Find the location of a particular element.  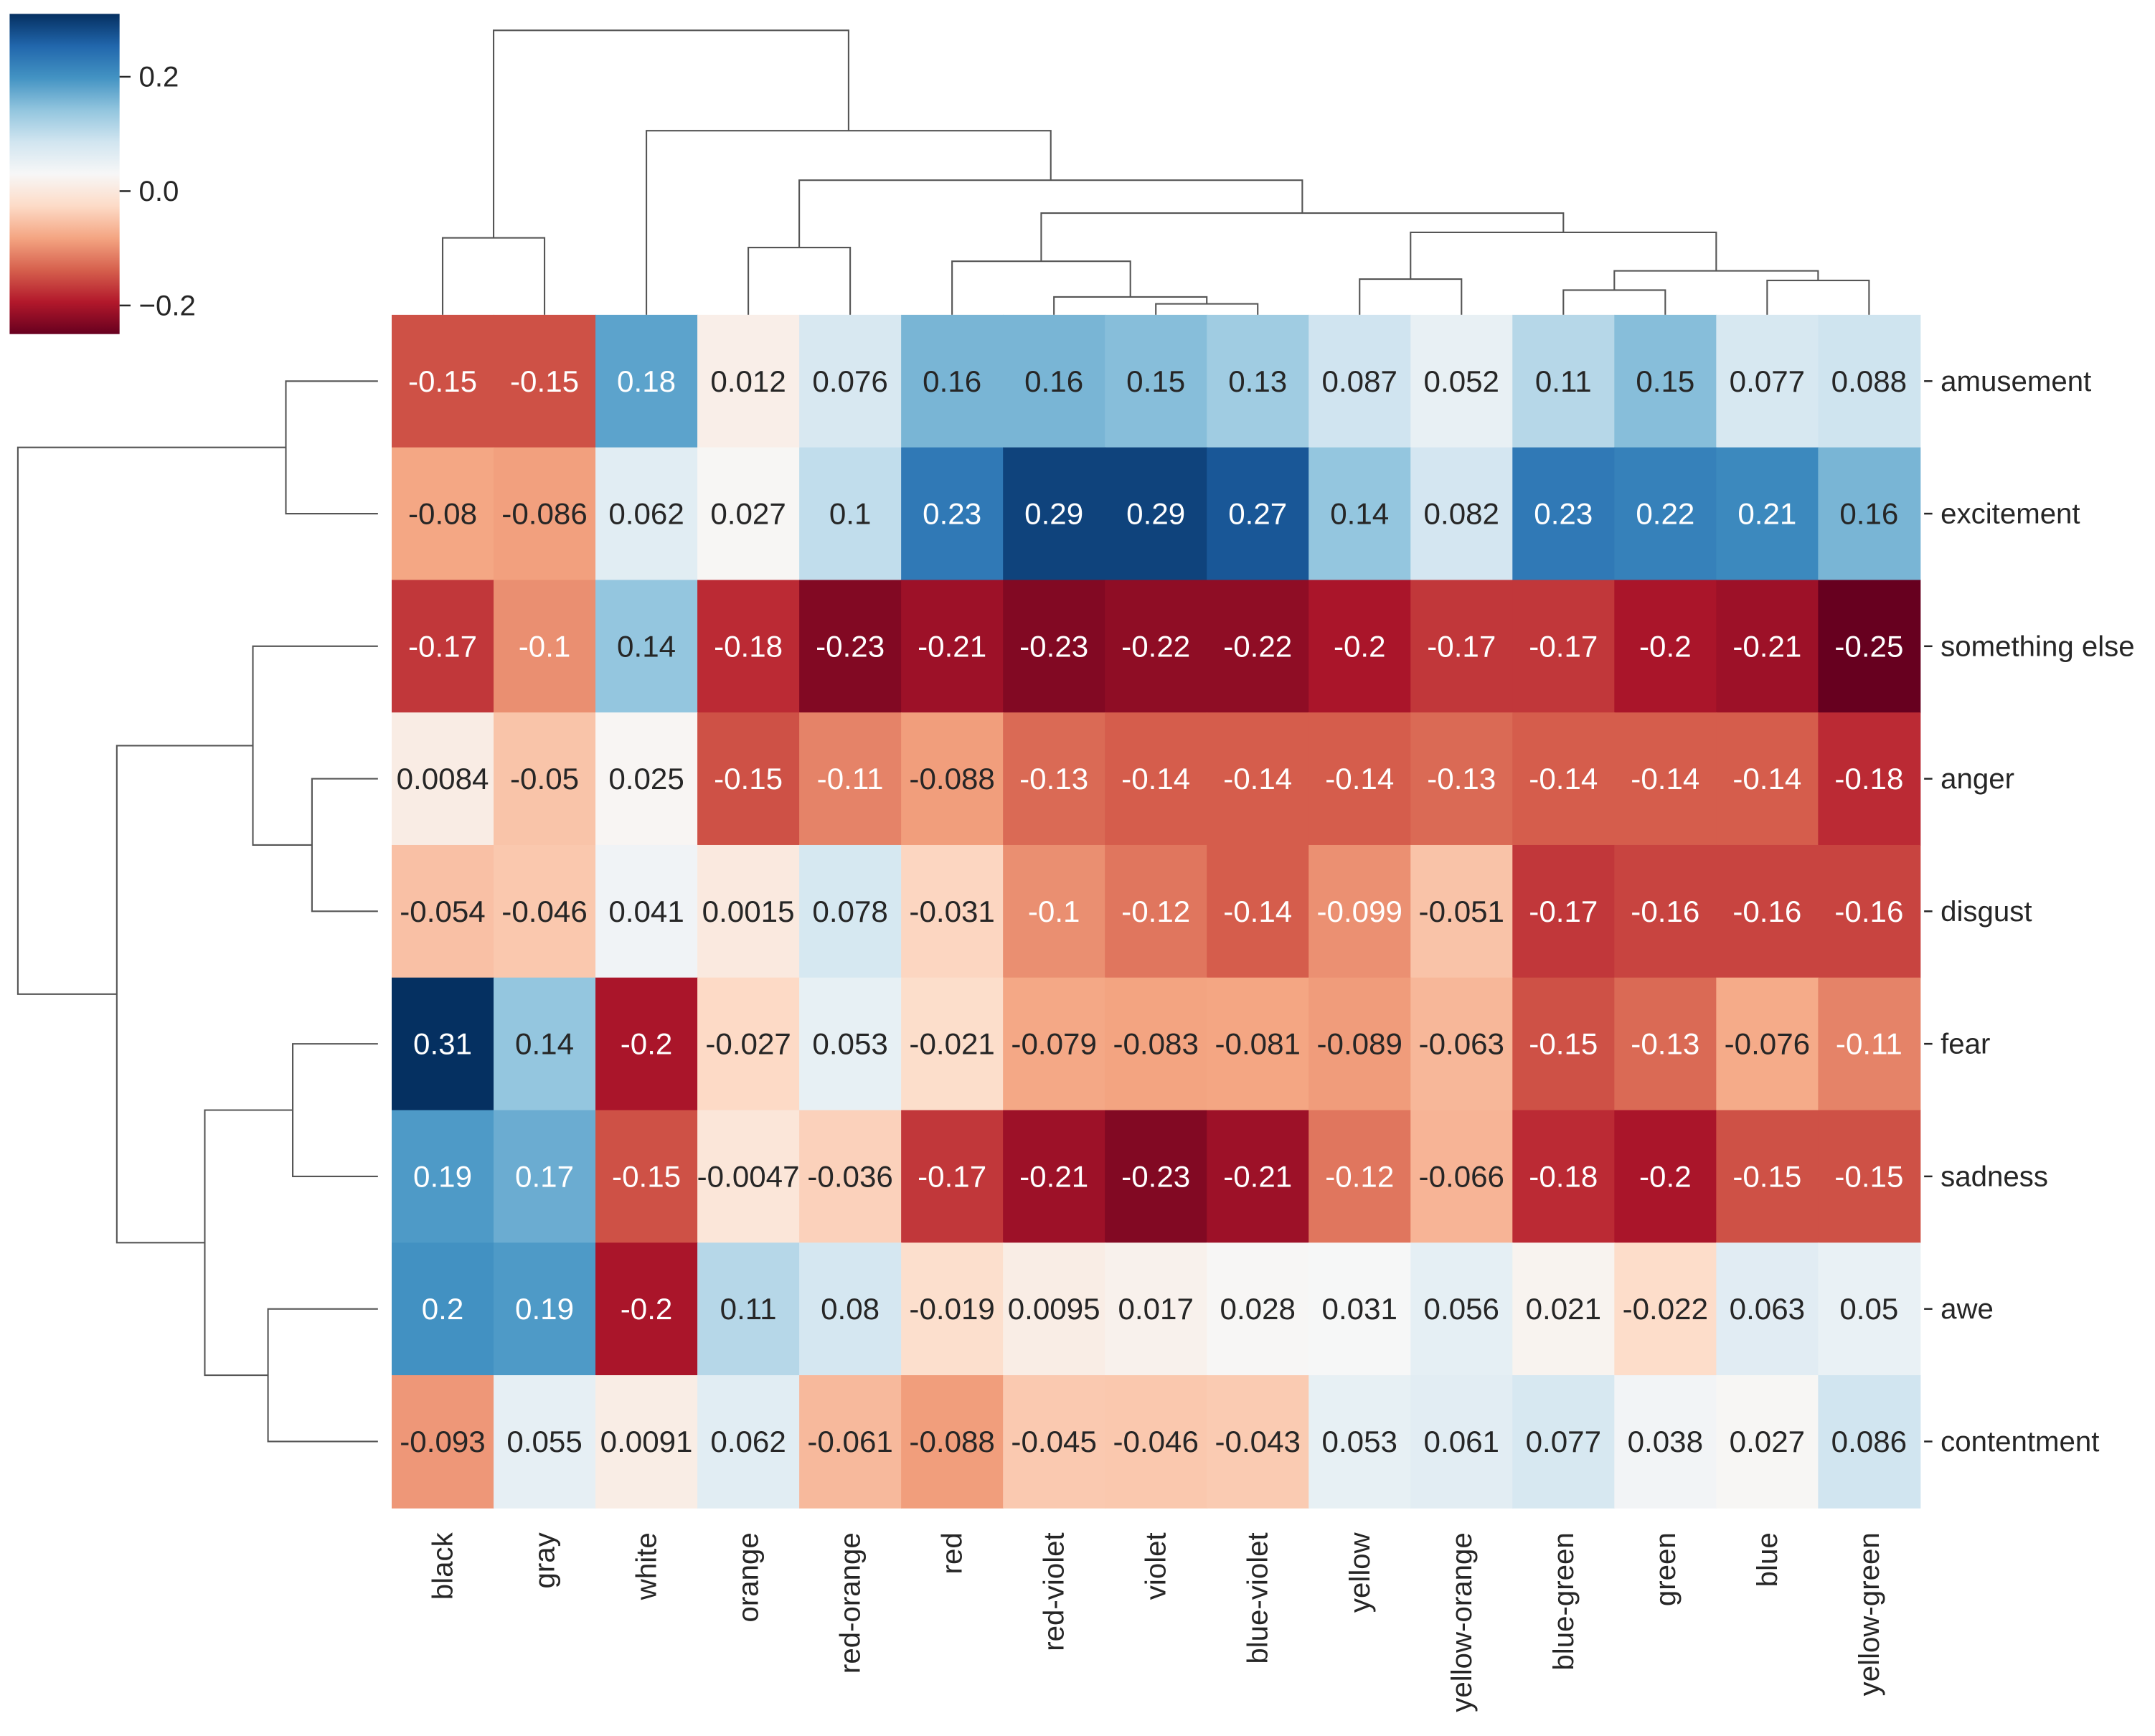

cell-annotation: -0.17 is located at coordinates (1563, 911).